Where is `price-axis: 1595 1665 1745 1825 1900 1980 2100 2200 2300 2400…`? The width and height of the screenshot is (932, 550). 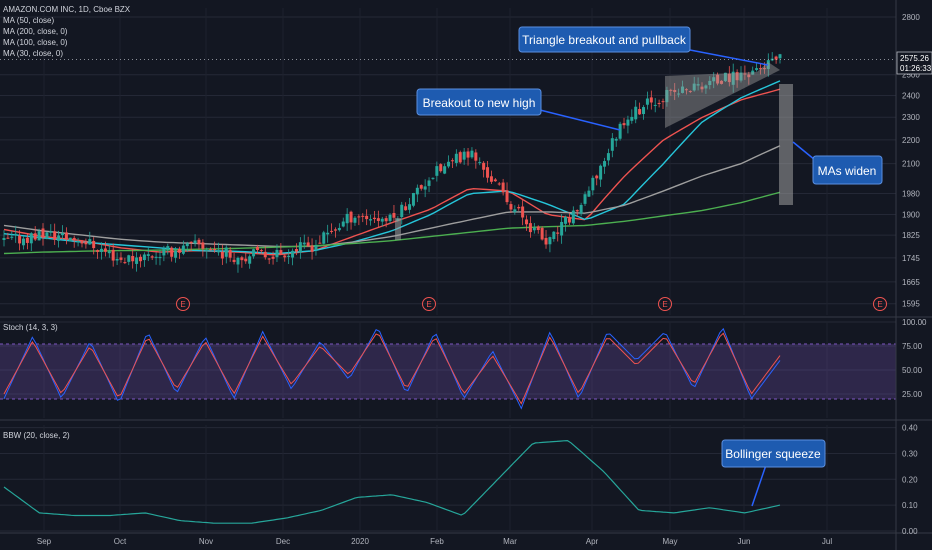
price-axis: 1595 1665 1745 1825 1900 1980 2100 2200 2300 2400… is located at coordinates (914, 274).